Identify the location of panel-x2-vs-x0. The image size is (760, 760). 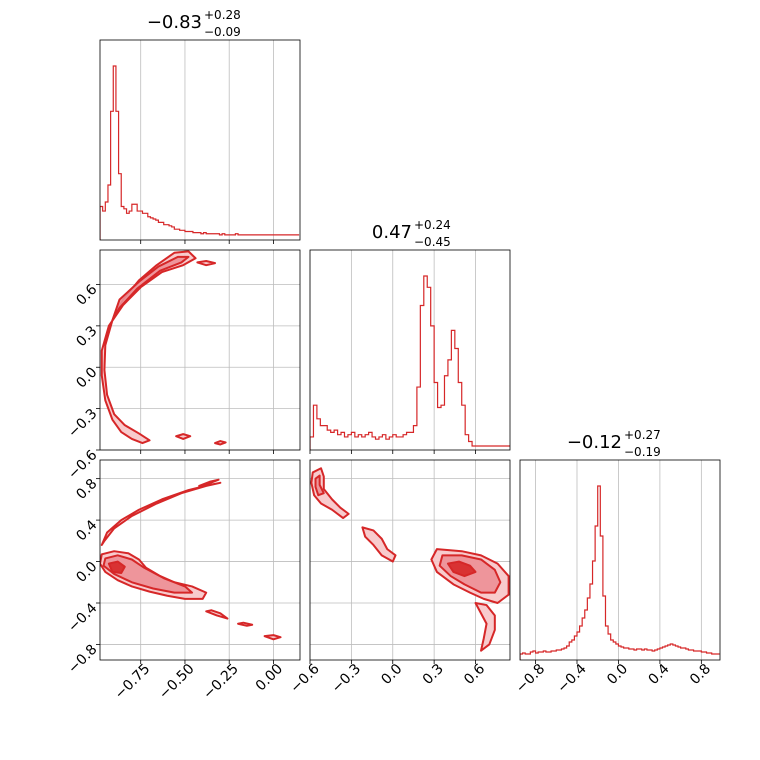
(198, 561).